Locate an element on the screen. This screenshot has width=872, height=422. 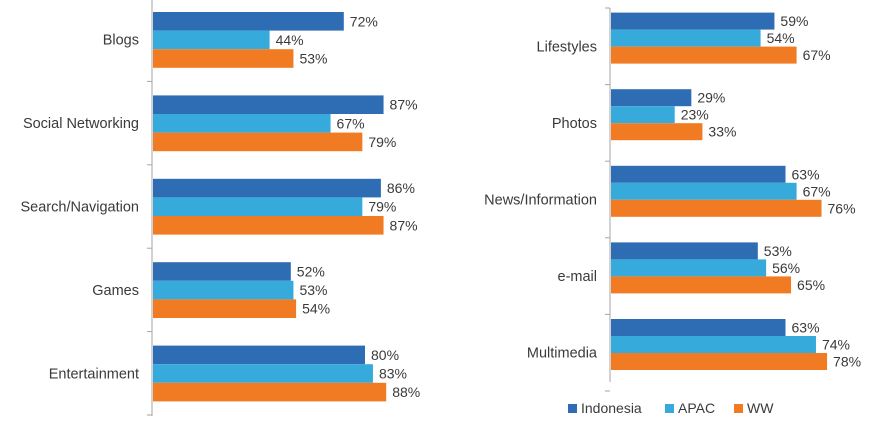
value-label-indonesia-photos: 29% is located at coordinates (711, 98).